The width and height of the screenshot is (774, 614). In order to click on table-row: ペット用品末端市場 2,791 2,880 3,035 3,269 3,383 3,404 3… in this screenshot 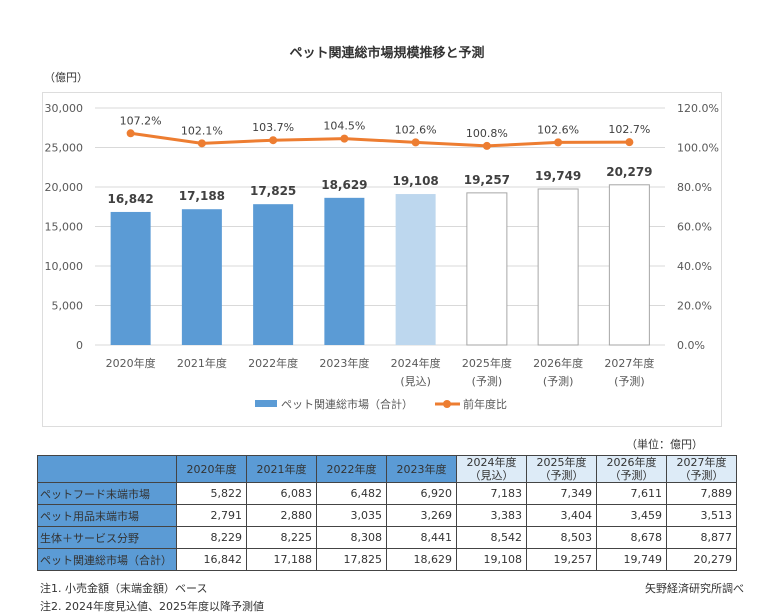, I will do `click(387, 515)`.